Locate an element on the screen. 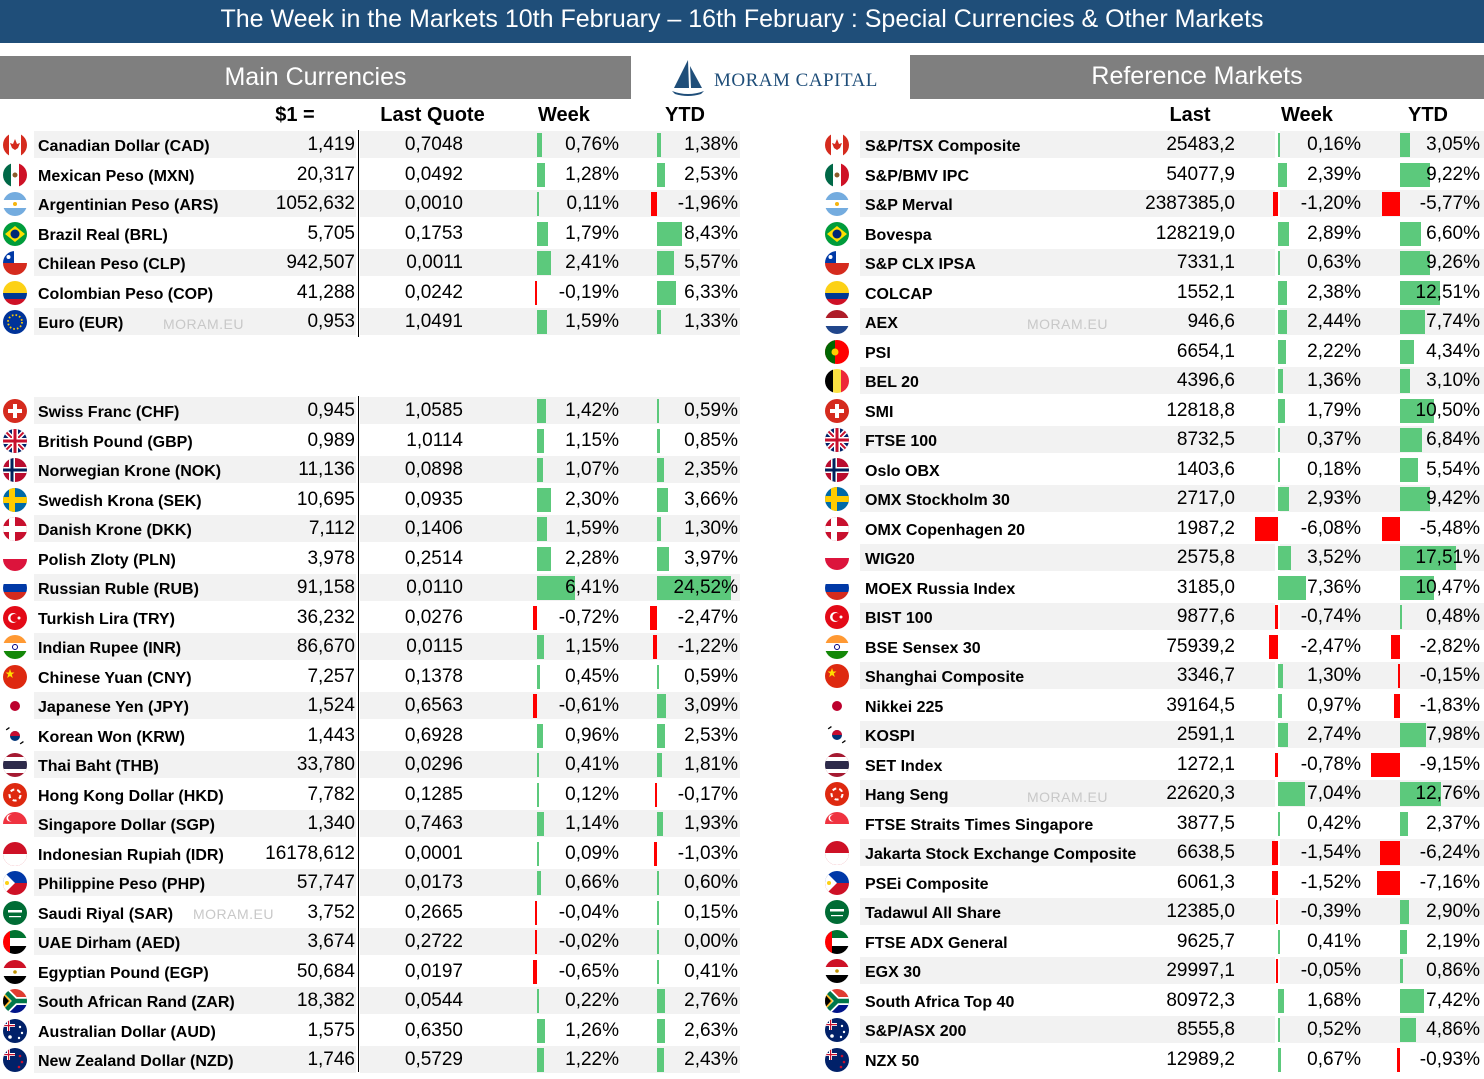 This screenshot has height=1079, width=1484. week-change-value: 1,79% is located at coordinates (592, 233).